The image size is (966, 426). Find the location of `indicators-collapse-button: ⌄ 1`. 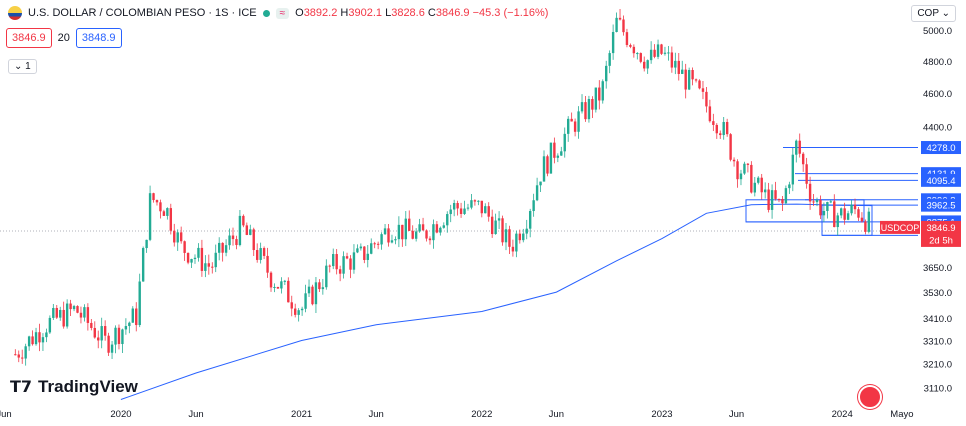

indicators-collapse-button: ⌄ 1 is located at coordinates (22, 66).